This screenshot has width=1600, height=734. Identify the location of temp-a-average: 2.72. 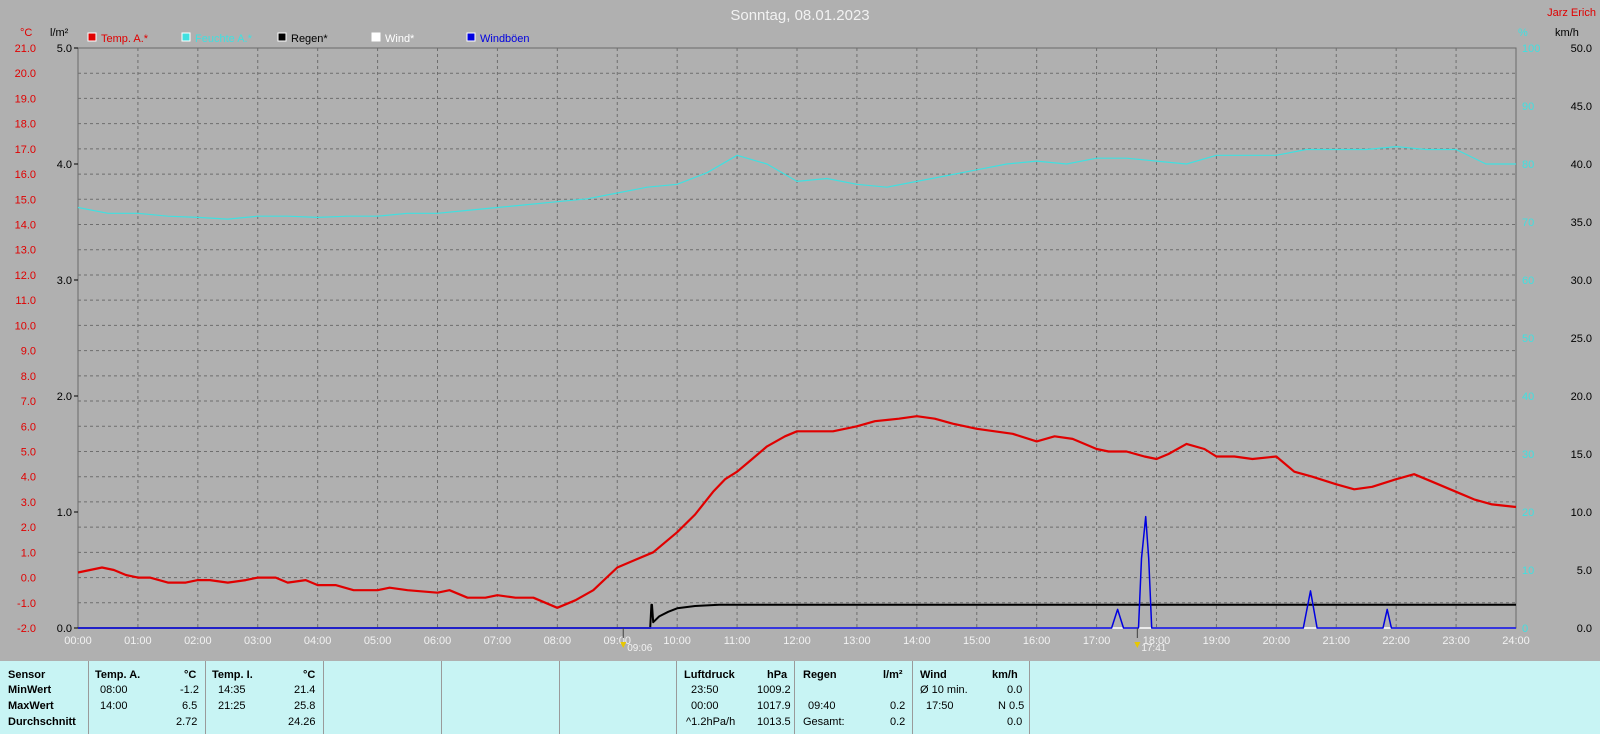
(187, 722).